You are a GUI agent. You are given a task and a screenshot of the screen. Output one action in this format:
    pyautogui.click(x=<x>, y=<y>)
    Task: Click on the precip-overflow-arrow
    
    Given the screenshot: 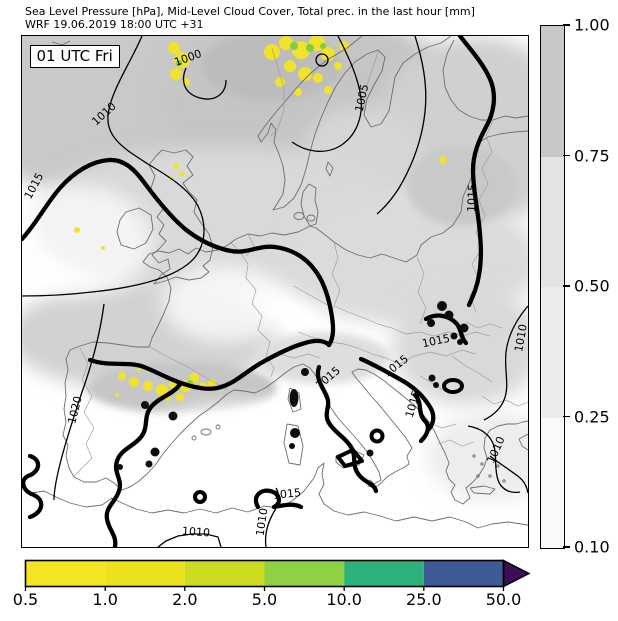 What is the action you would take?
    pyautogui.click(x=516, y=573)
    